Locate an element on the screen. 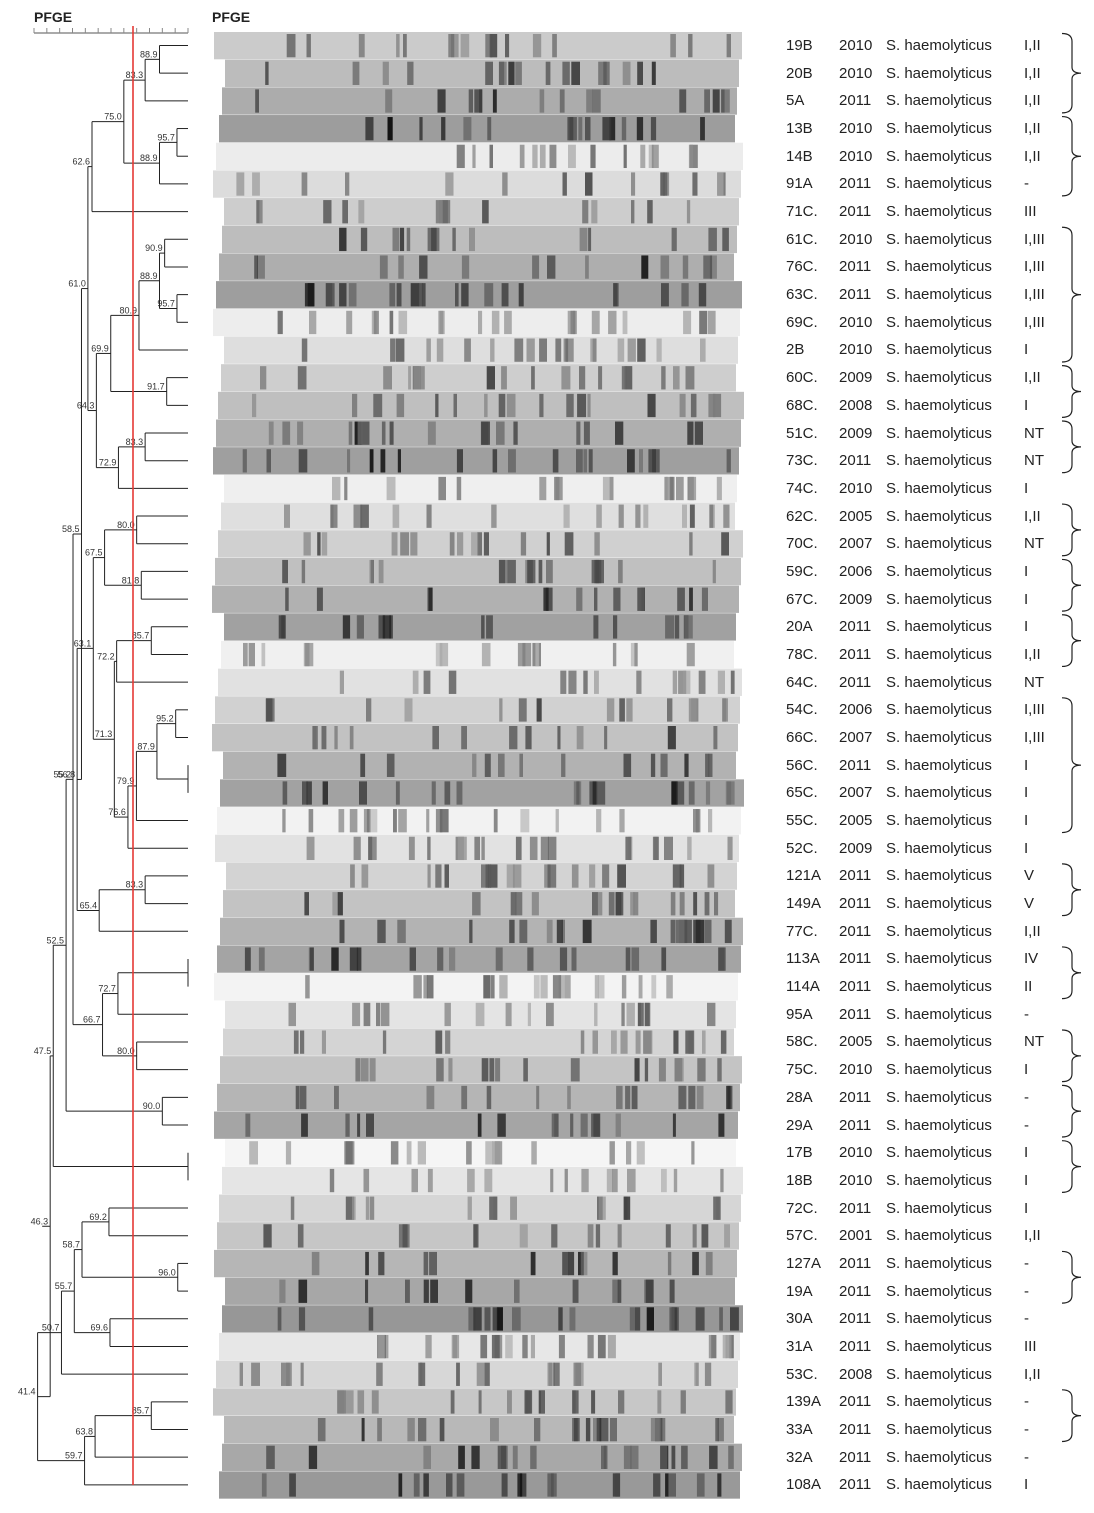 This screenshot has height=1513, width=1094. node-similarity-label: 67.5 is located at coordinates (94, 553).